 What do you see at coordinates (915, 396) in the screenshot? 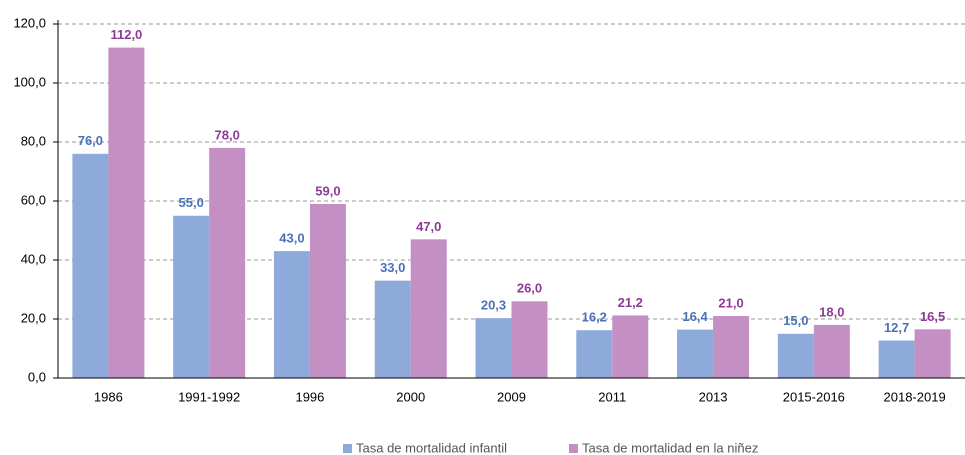
I see `x-tick-label: 2018-2019` at bounding box center [915, 396].